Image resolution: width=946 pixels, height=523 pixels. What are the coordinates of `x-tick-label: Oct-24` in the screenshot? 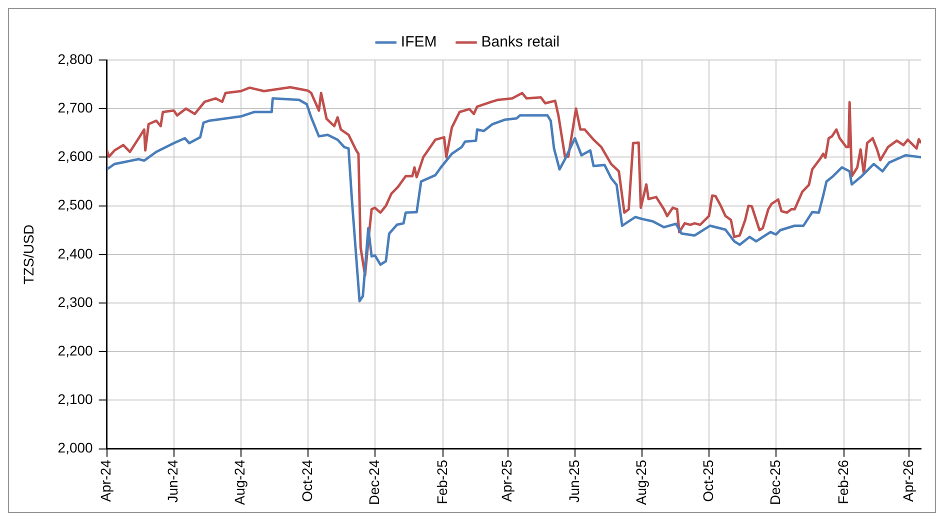 It's located at (306, 481).